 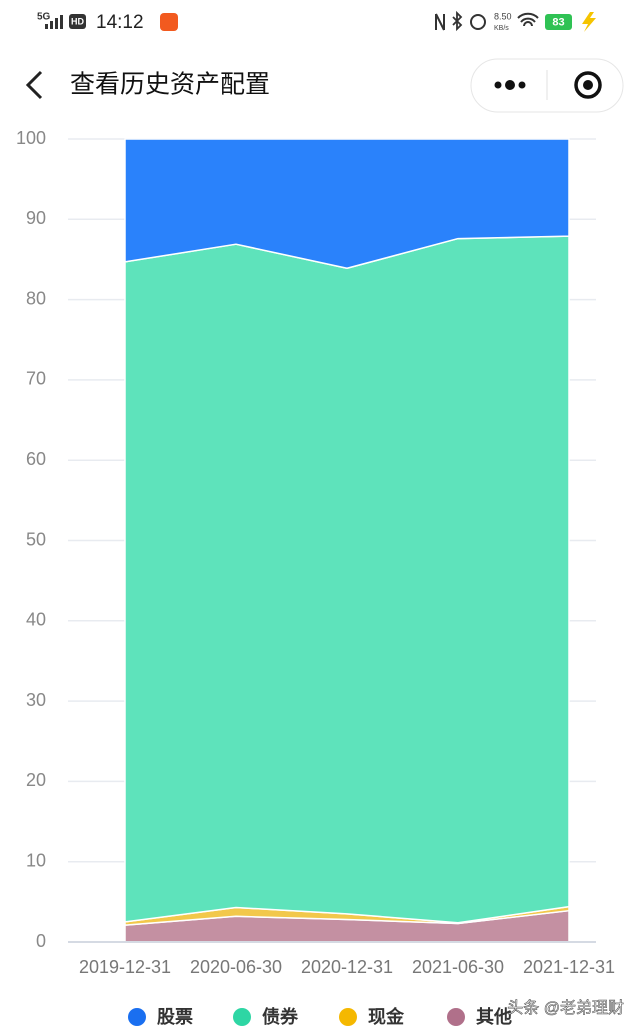 I want to click on y-tick-label: 40, so click(x=36, y=620).